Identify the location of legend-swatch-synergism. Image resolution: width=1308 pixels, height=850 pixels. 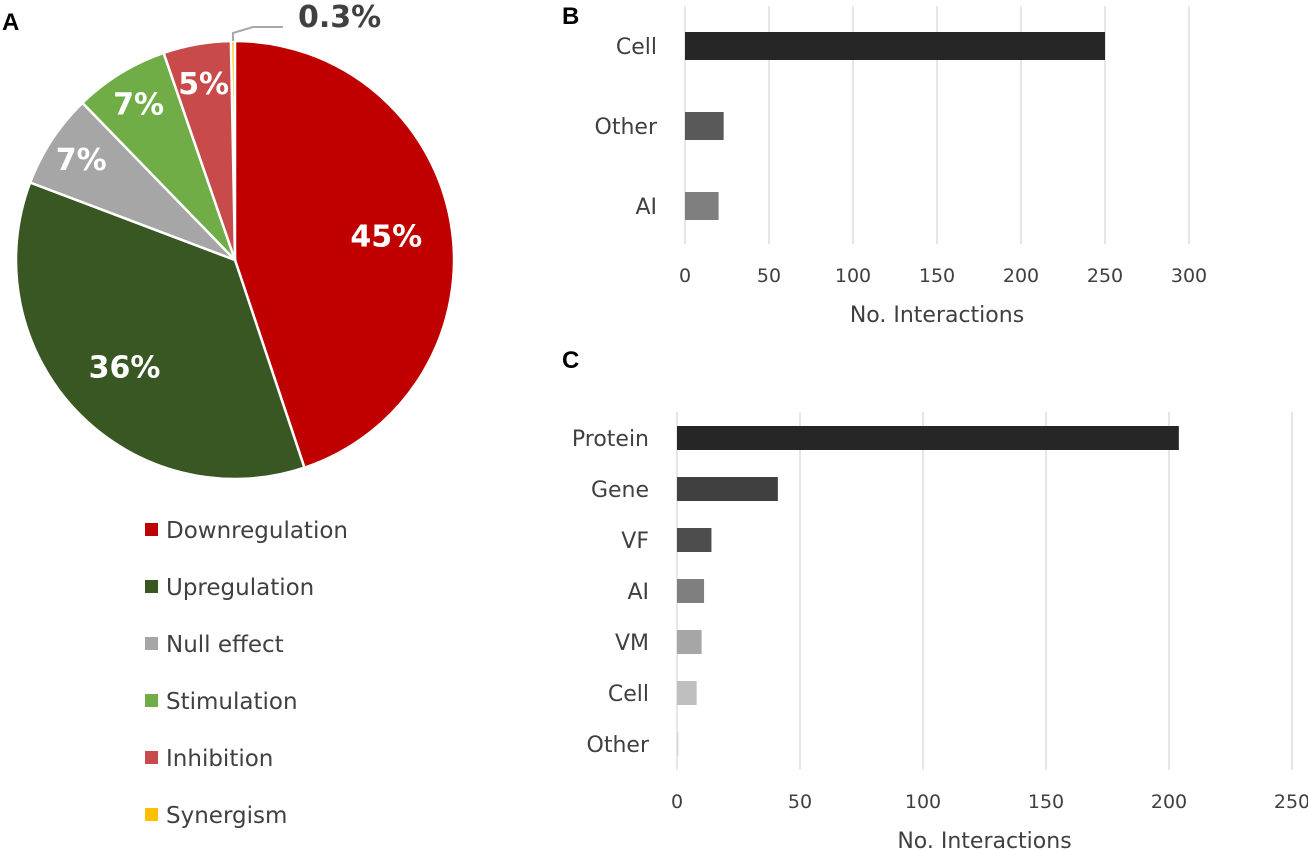
(151, 814).